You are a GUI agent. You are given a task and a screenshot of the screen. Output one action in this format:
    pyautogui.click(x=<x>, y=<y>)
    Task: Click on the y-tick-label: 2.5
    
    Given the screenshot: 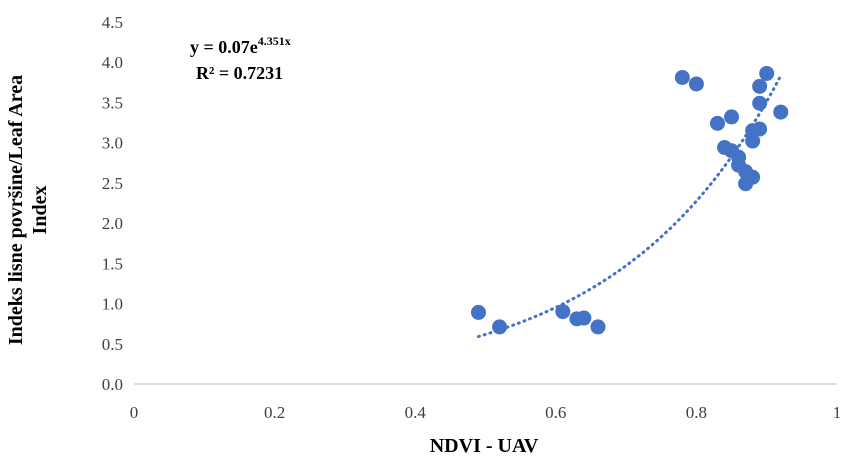 What is the action you would take?
    pyautogui.click(x=112, y=183)
    